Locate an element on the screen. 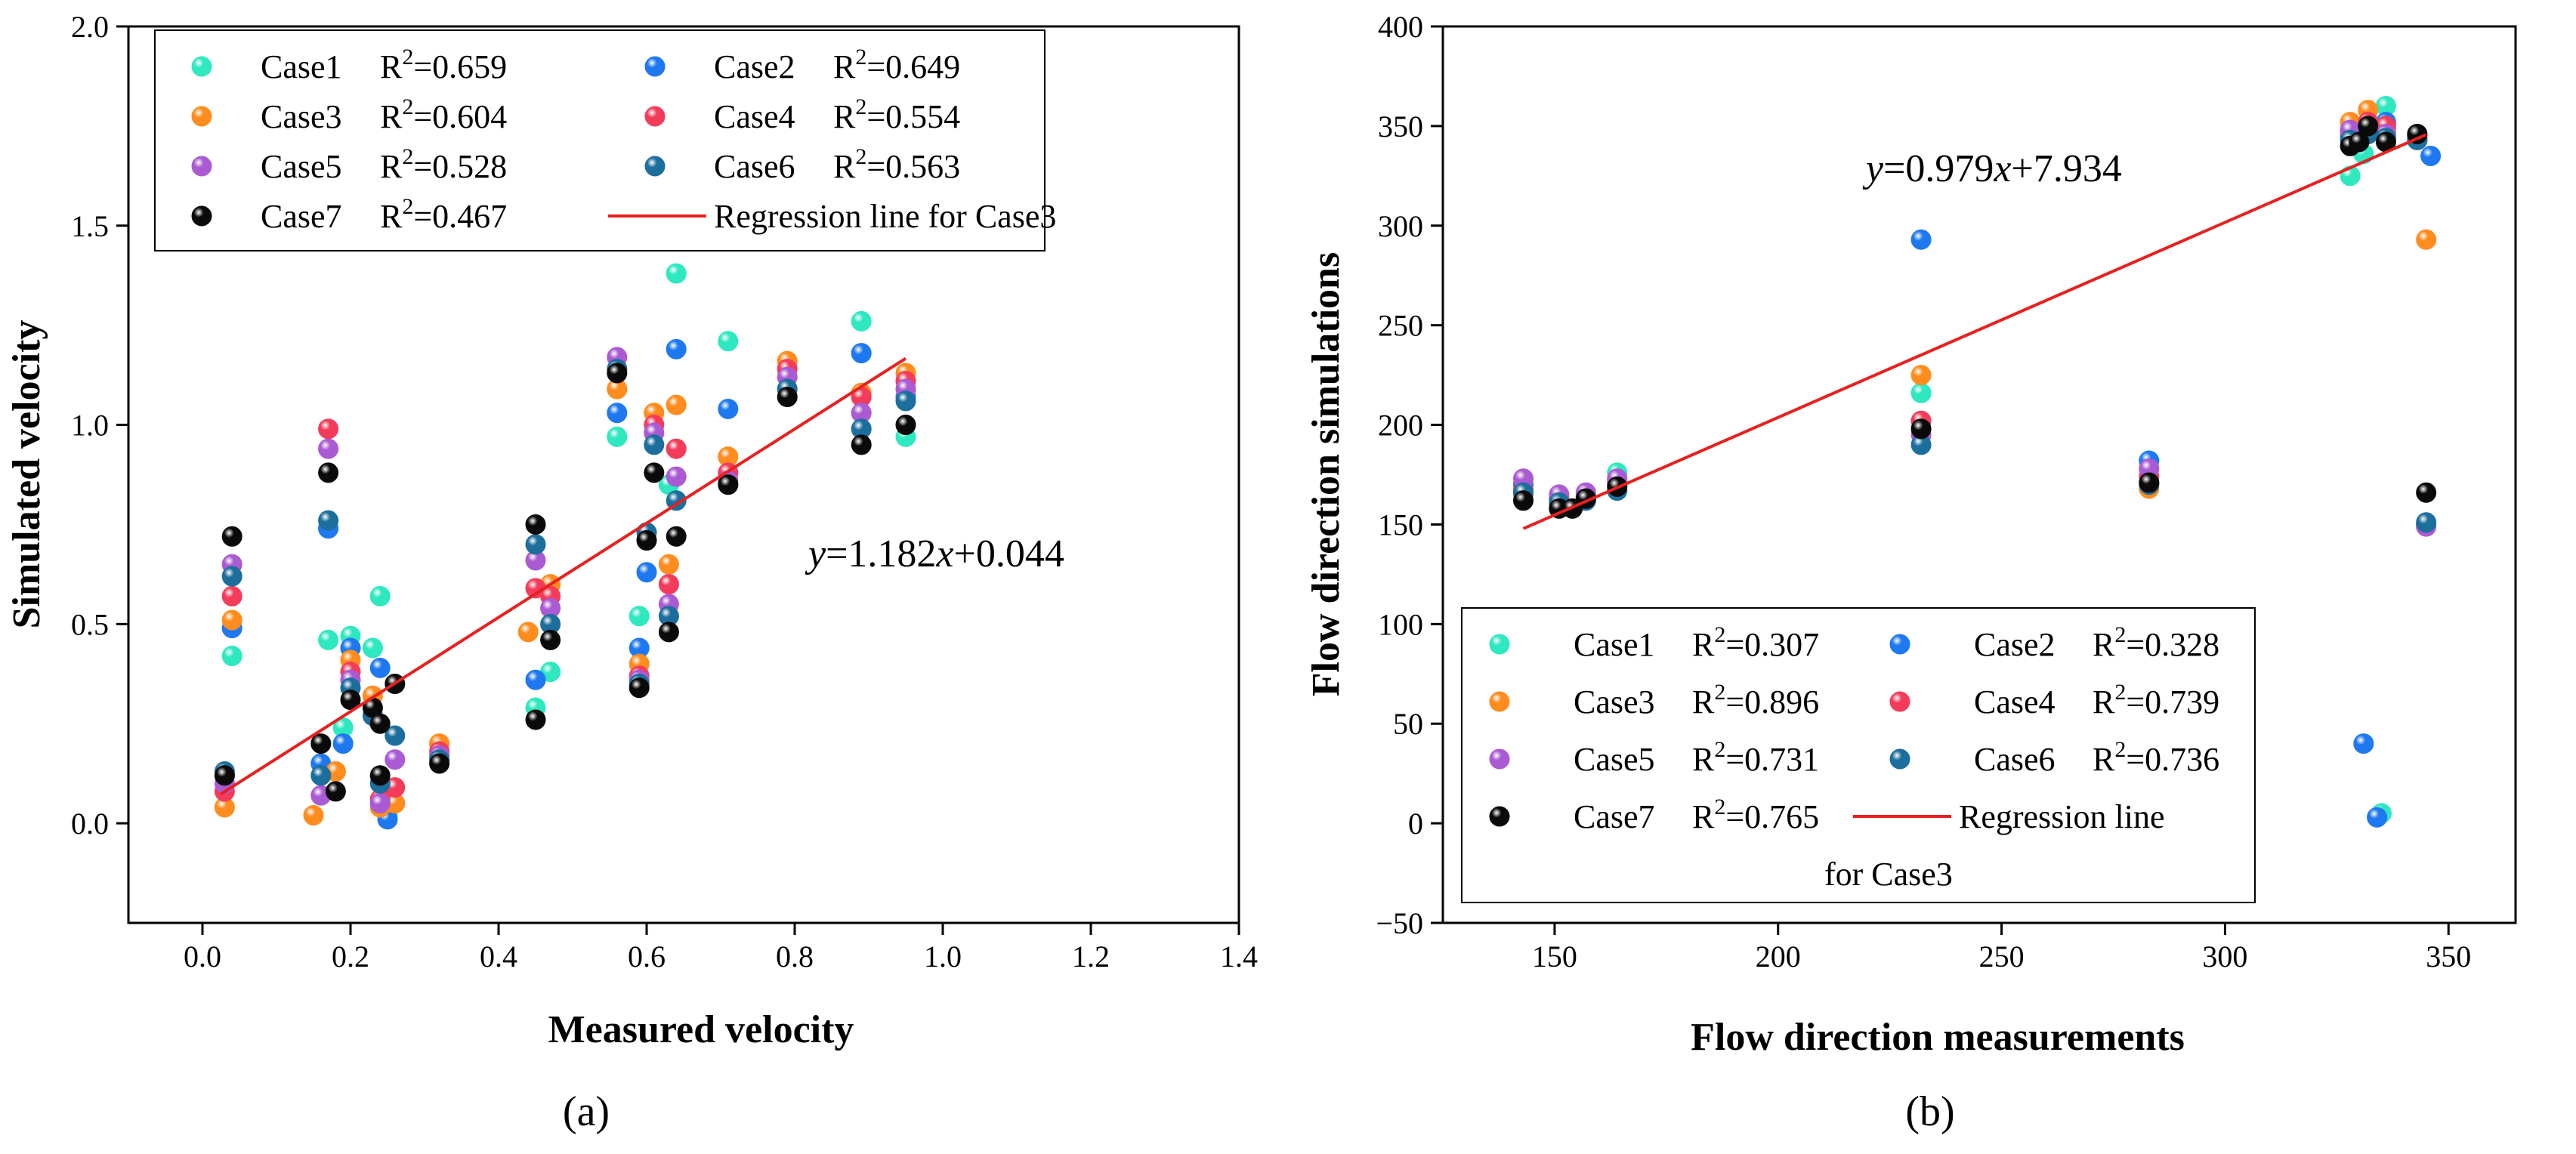 This screenshot has height=1154, width=2576. x-tick-label: 0.6 is located at coordinates (647, 956).